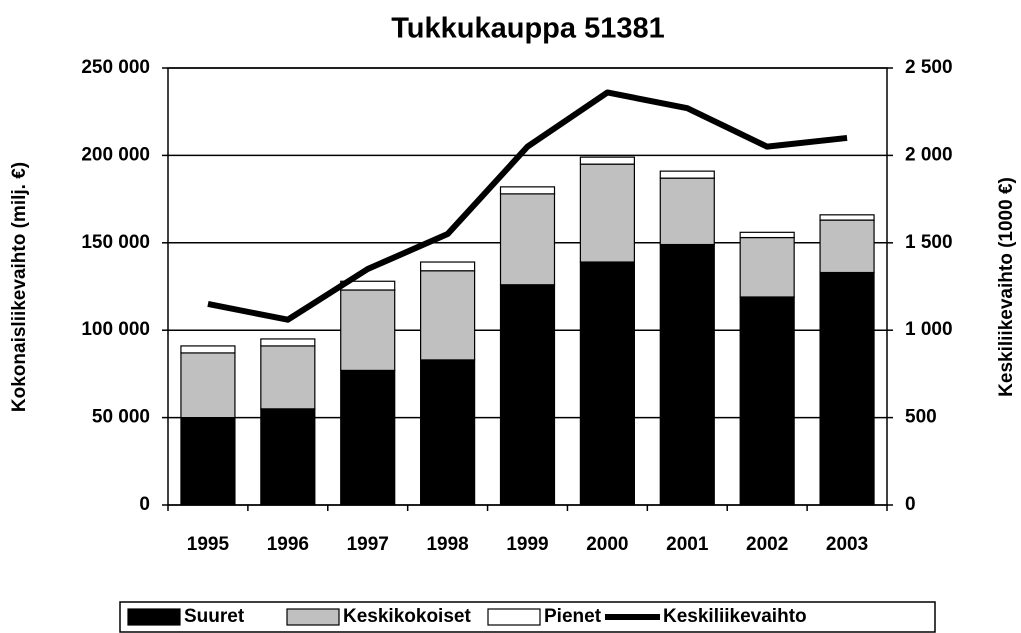  I want to click on x-tick-label: 1995, so click(208, 544).